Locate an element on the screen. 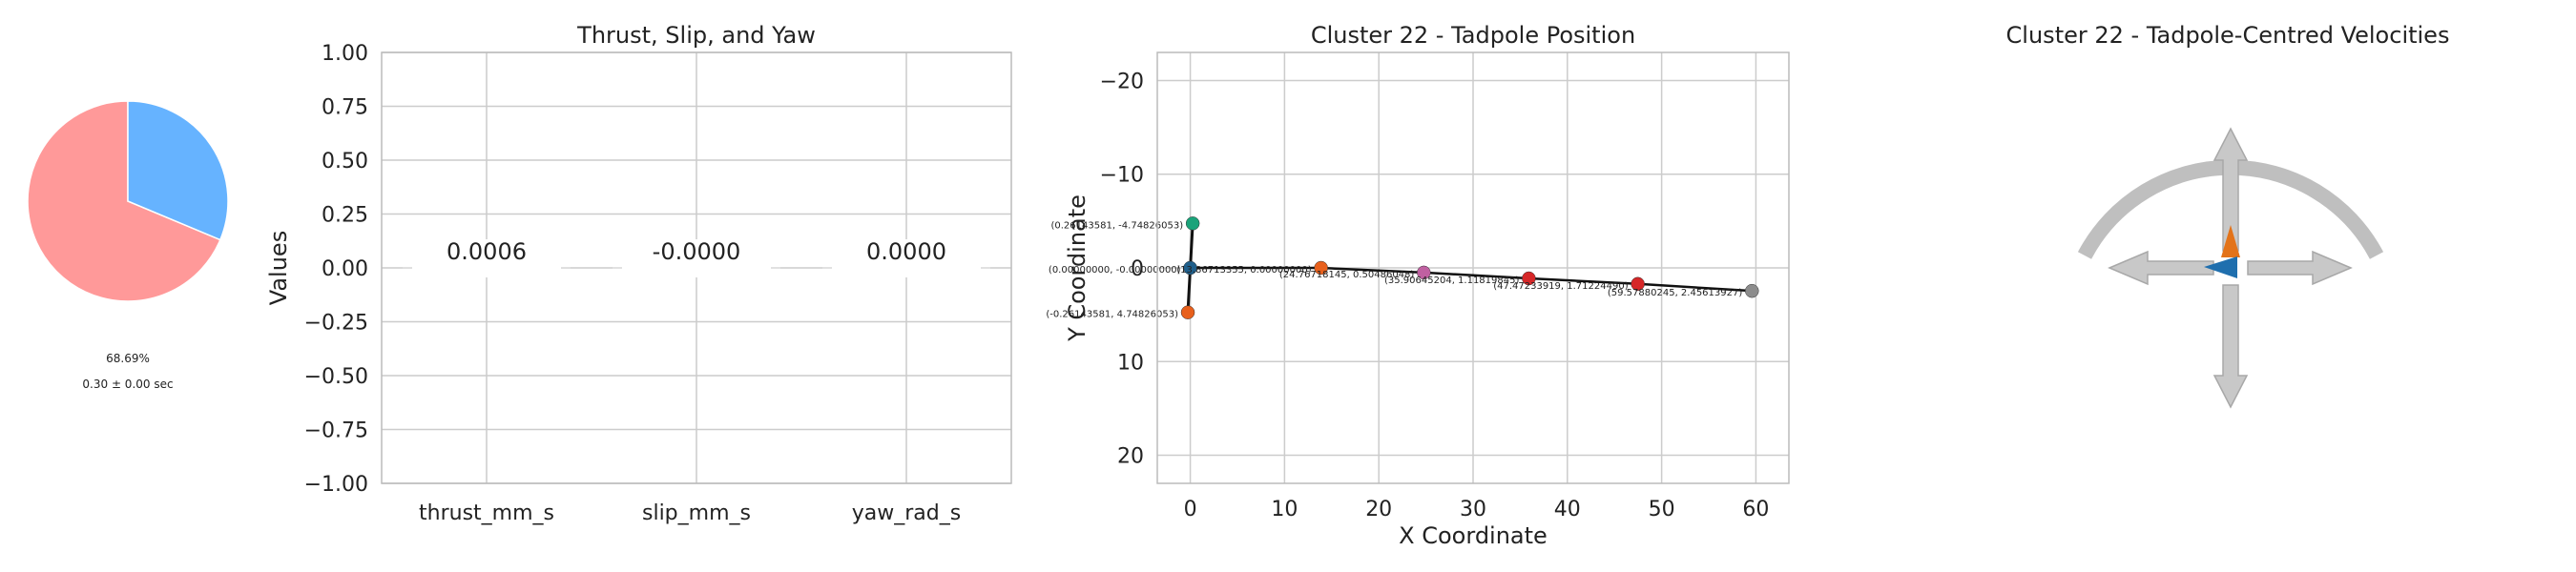  bar-x-tick-label: thrust_mm_s is located at coordinates (486, 513).